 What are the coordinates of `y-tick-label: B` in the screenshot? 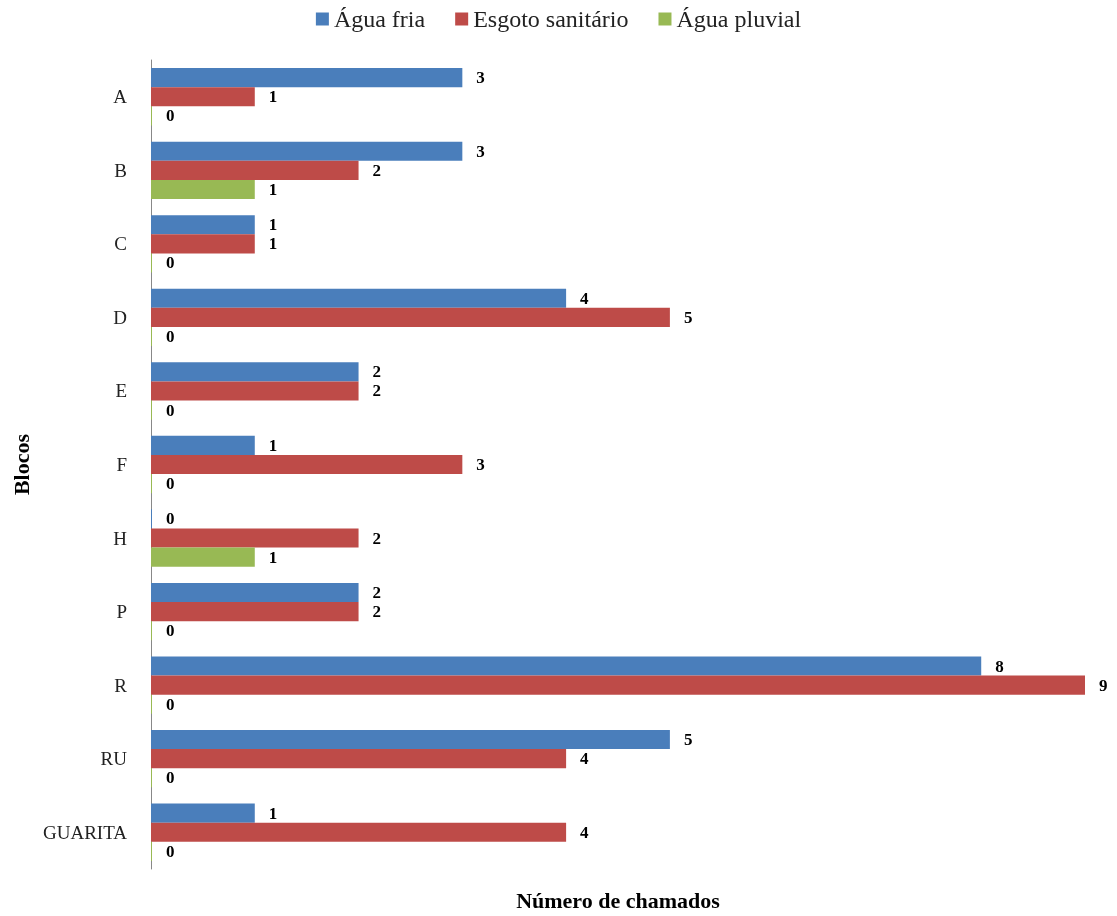 It's located at (120, 170).